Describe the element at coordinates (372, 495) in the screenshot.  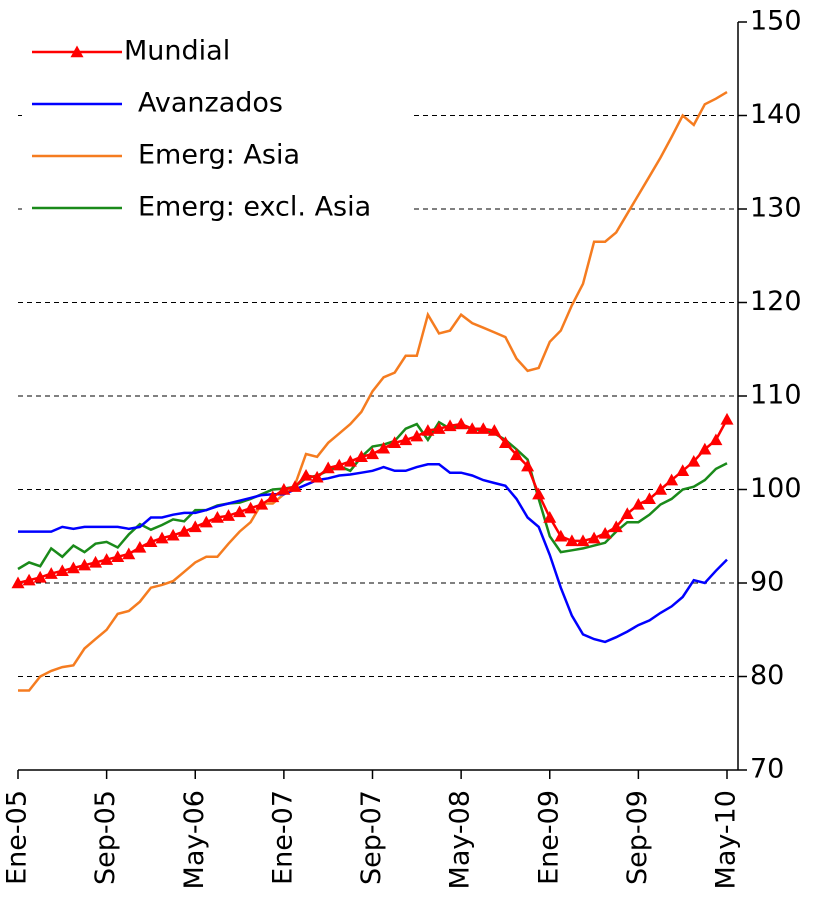
I see `series-line` at that location.